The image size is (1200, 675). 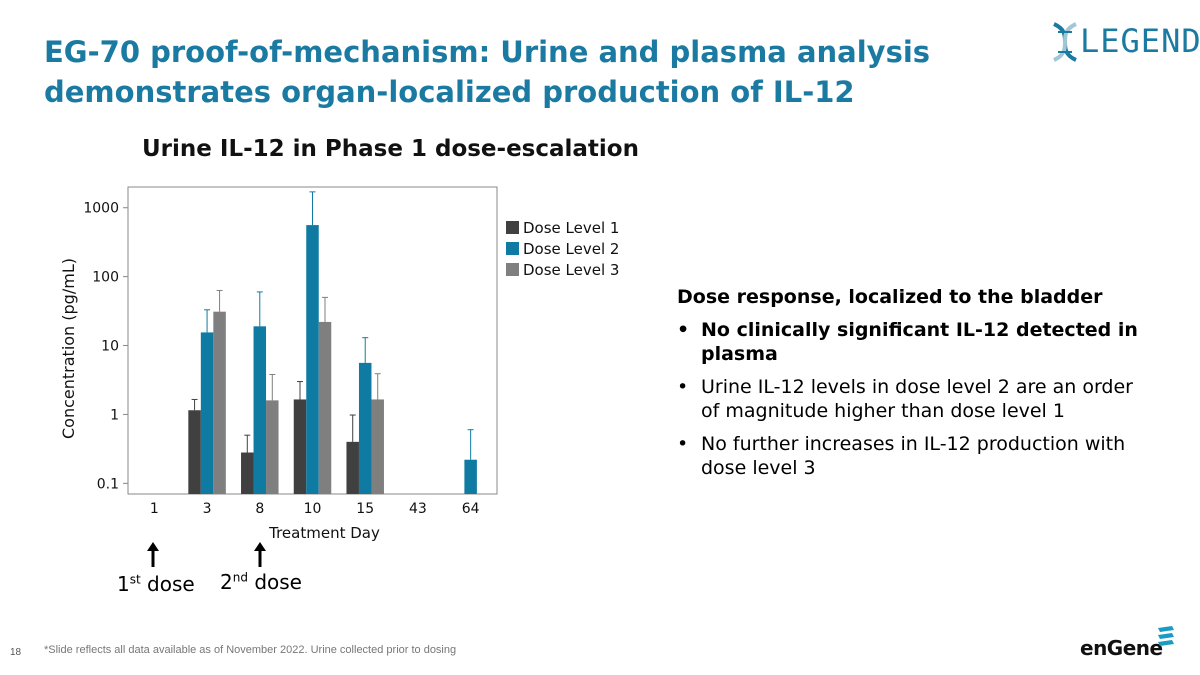 What do you see at coordinates (418, 509) in the screenshot?
I see `x-tick-label: 43` at bounding box center [418, 509].